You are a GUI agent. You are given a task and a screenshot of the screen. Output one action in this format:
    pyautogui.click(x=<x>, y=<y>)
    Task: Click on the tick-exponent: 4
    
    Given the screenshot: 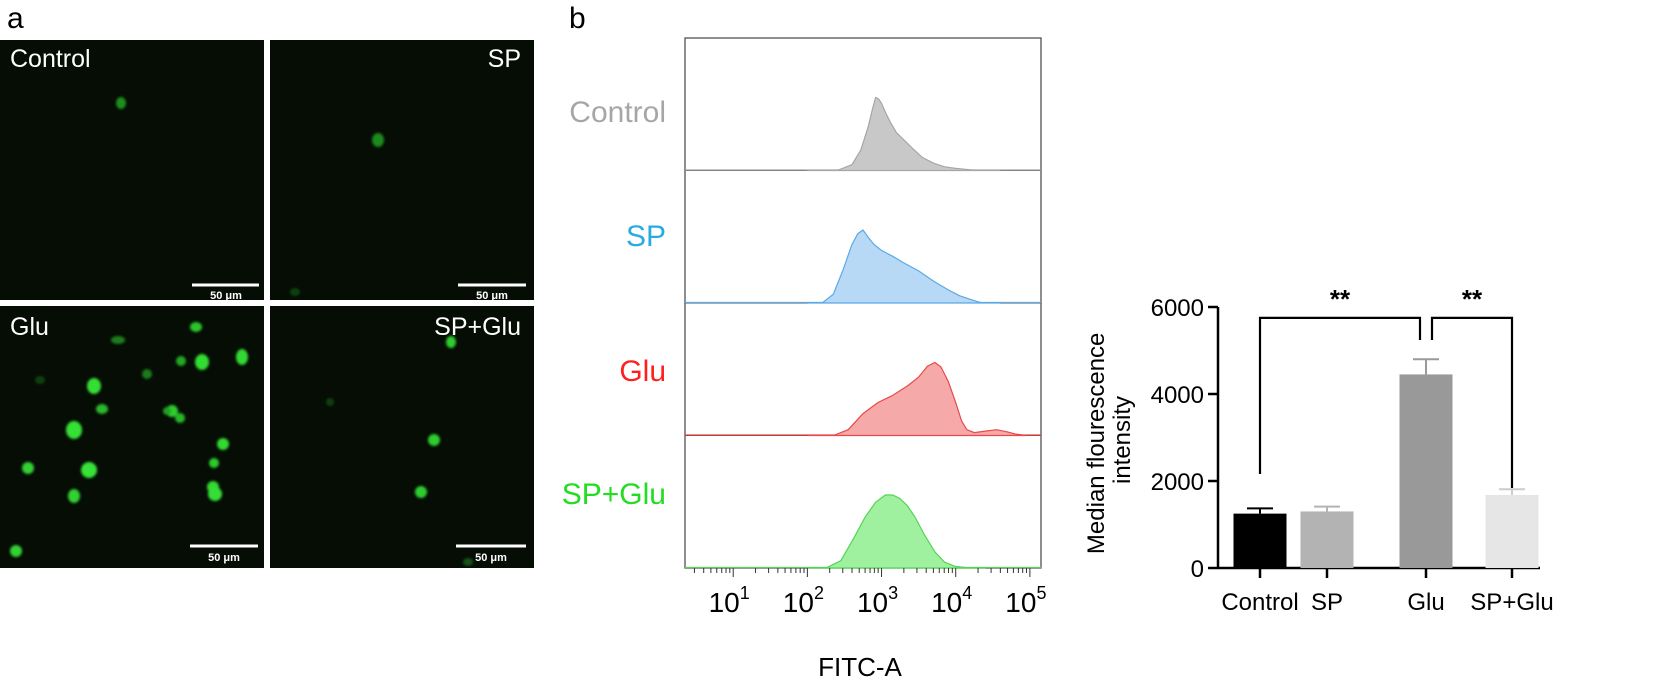 What is the action you would take?
    pyautogui.click(x=967, y=593)
    